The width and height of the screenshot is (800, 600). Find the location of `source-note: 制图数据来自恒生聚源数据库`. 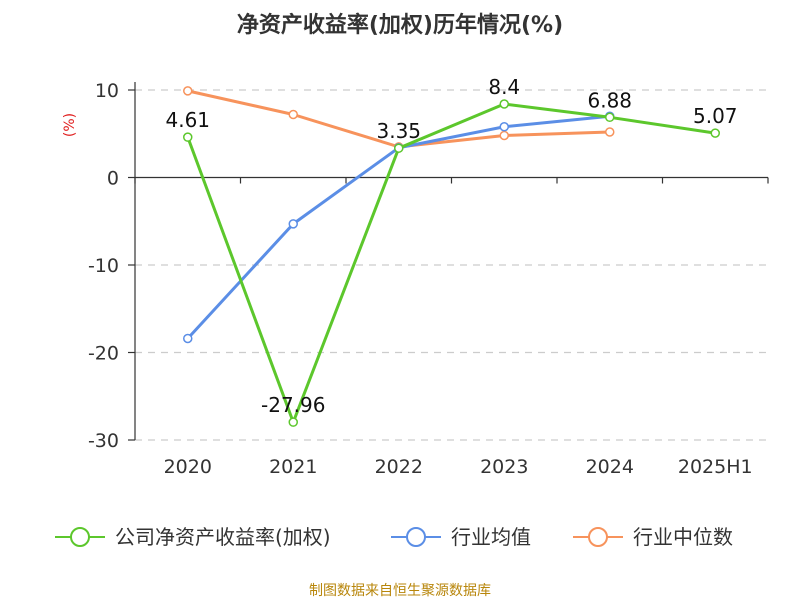

source-note: 制图数据来自恒生聚源数据库 is located at coordinates (400, 591).